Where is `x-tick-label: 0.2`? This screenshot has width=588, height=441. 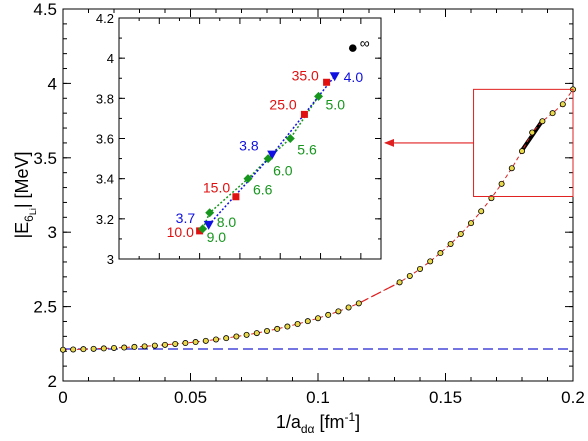 x-tick-label: 0.2 is located at coordinates (573, 397).